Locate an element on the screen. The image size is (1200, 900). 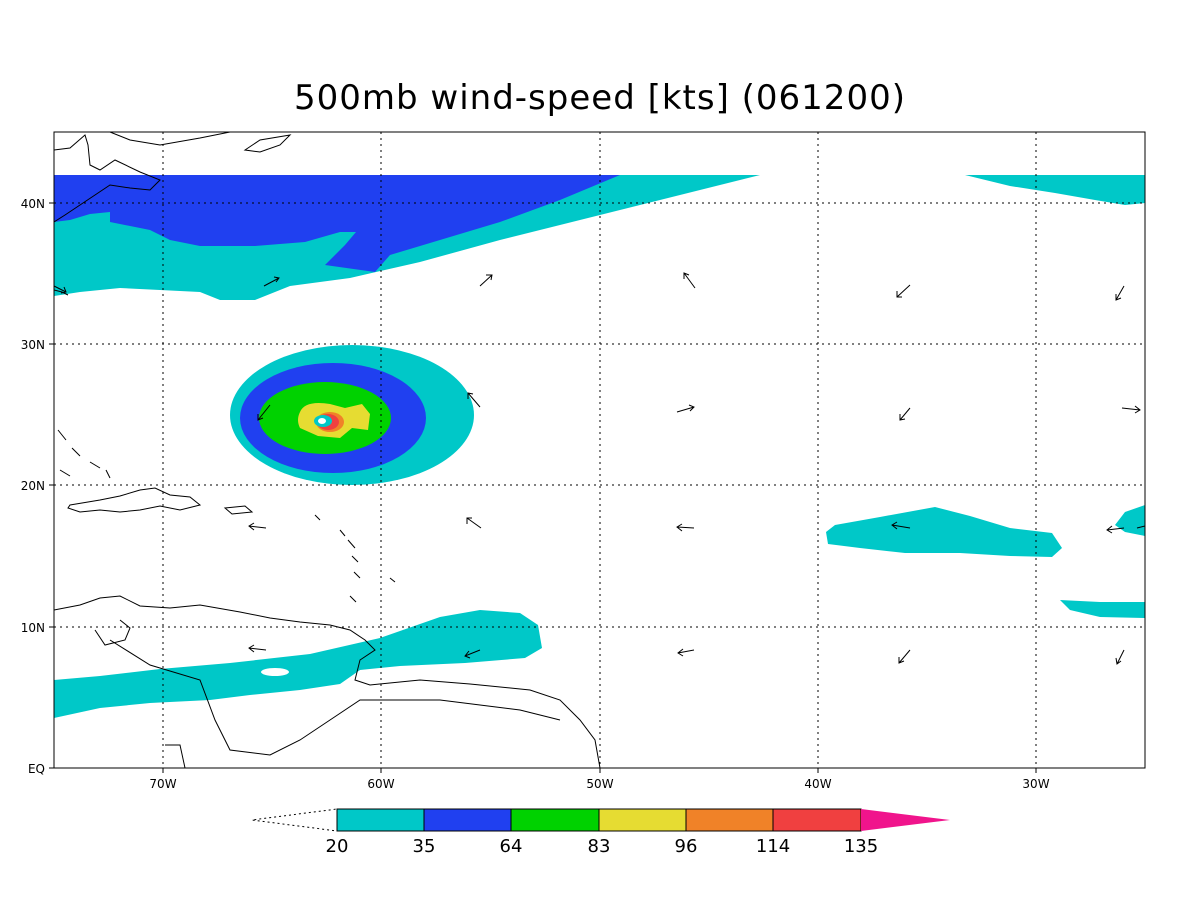
lat-label: 20N is located at coordinates (33, 486).